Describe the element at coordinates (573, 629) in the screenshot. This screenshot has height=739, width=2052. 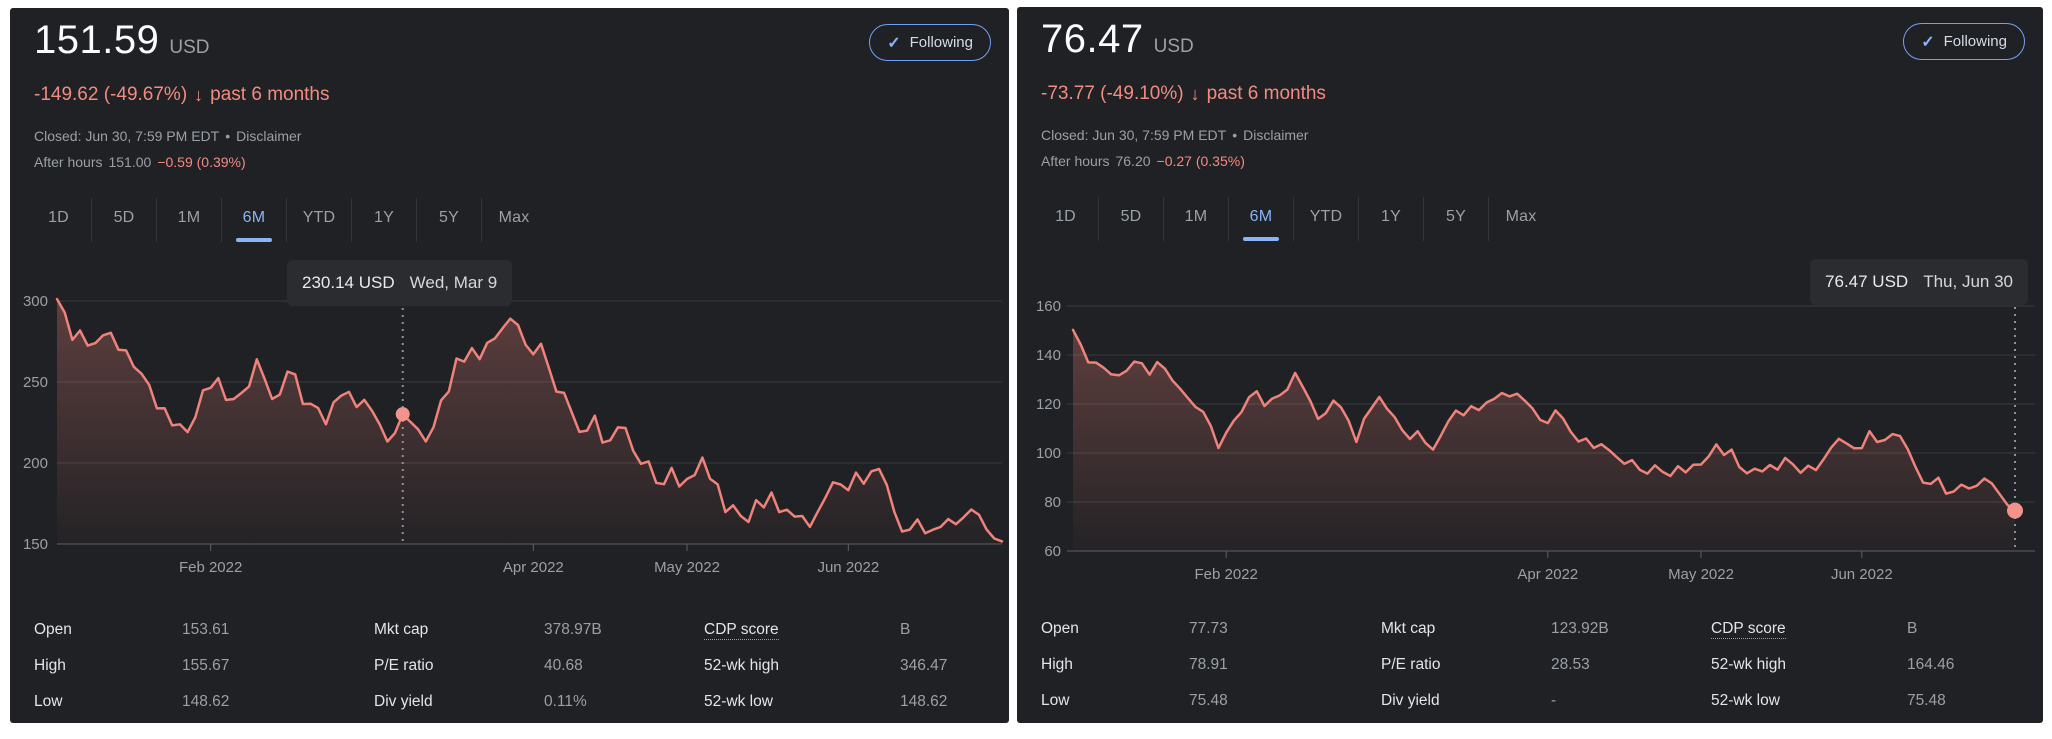
I see `stat-value: 378.97B` at that location.